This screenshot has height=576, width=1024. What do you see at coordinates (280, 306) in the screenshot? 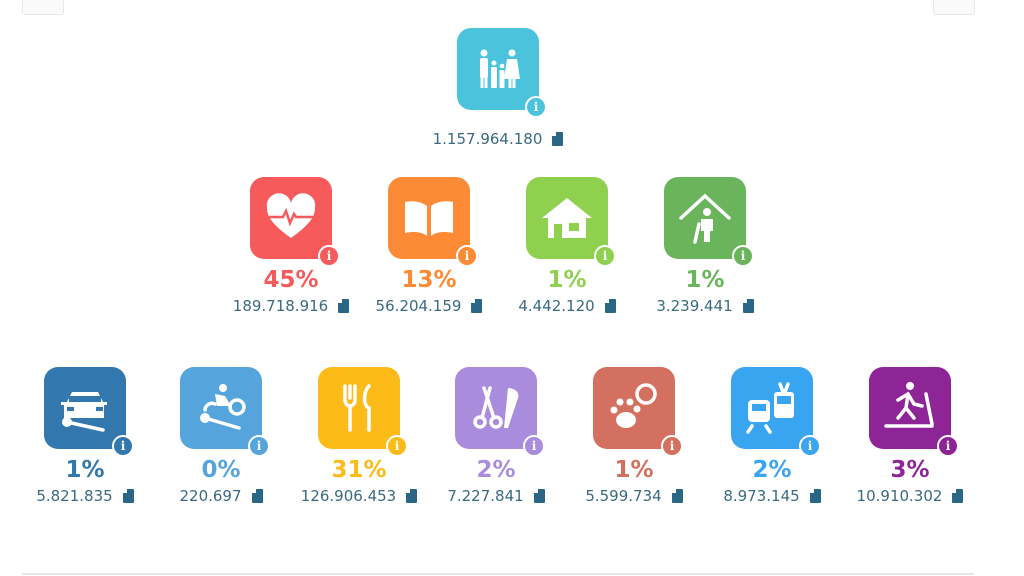
I see `amount: 189.718.916` at bounding box center [280, 306].